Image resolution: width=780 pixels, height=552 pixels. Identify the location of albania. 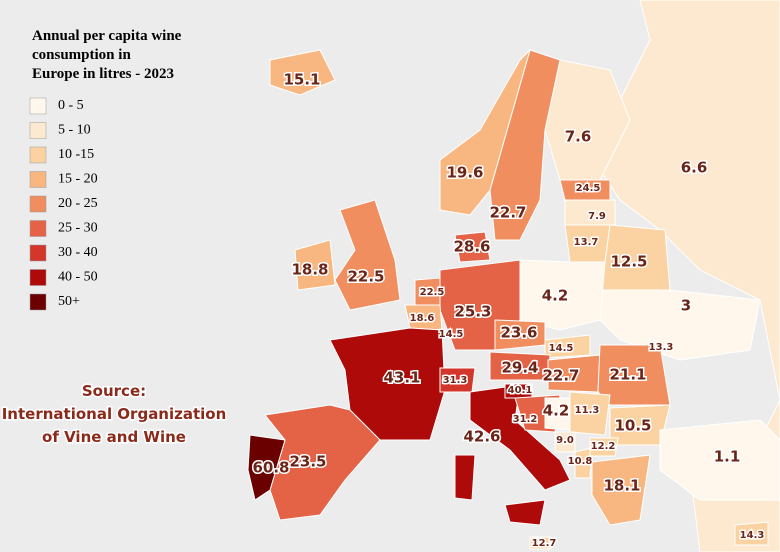
(583, 463).